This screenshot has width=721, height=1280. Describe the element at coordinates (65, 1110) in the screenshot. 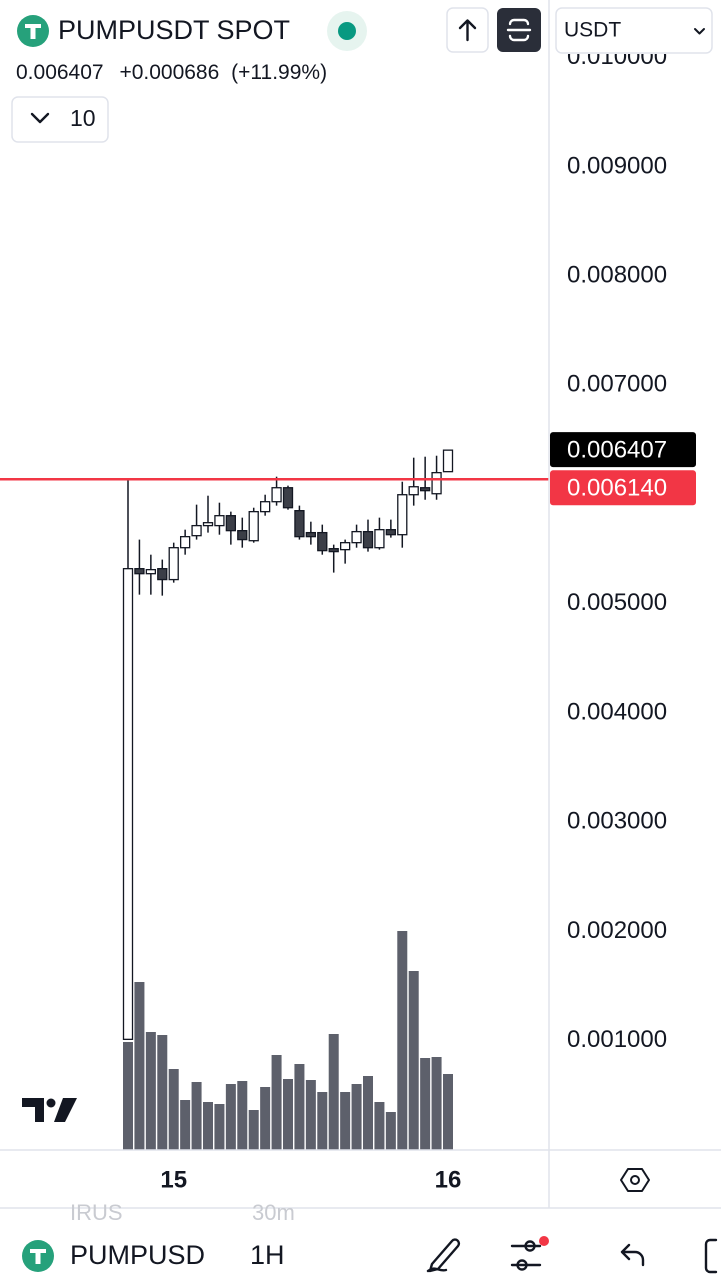

I see `tv-logo-v` at that location.